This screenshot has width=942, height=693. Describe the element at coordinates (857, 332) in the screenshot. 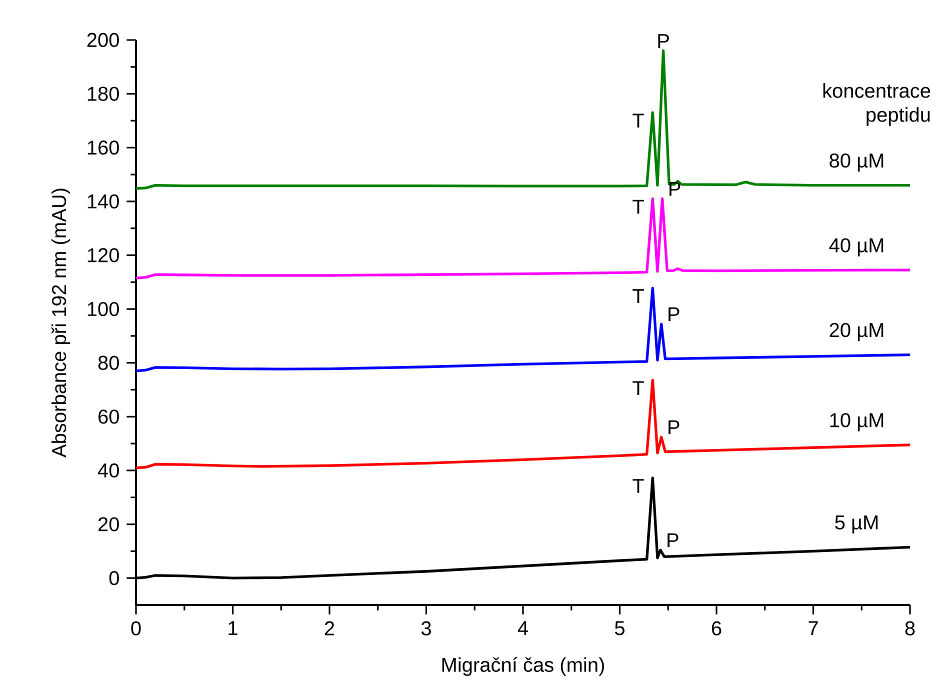

I see `series-label: 20 µM` at that location.